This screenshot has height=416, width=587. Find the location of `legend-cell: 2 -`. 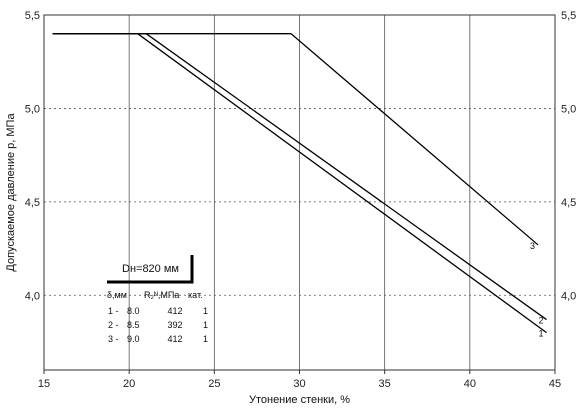

legend-cell: 2 - is located at coordinates (113, 325).